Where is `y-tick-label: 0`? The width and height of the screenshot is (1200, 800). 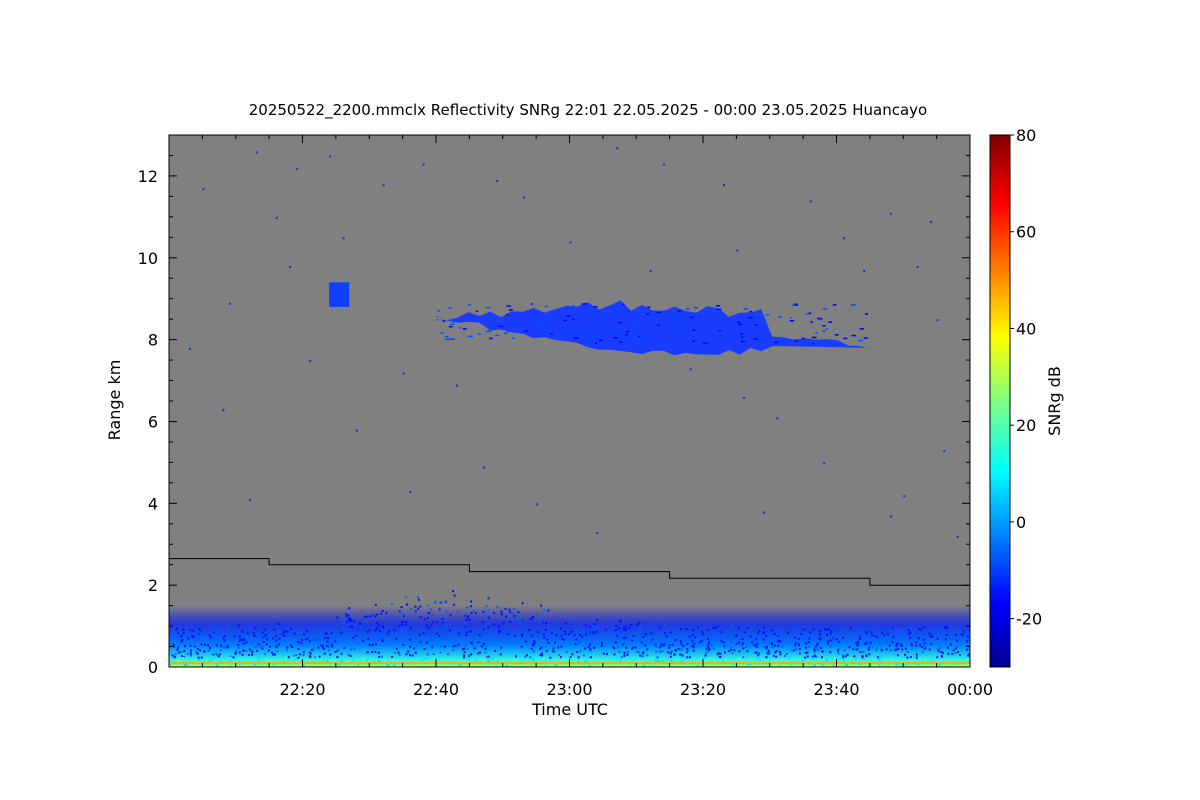 y-tick-label: 0 is located at coordinates (153, 667).